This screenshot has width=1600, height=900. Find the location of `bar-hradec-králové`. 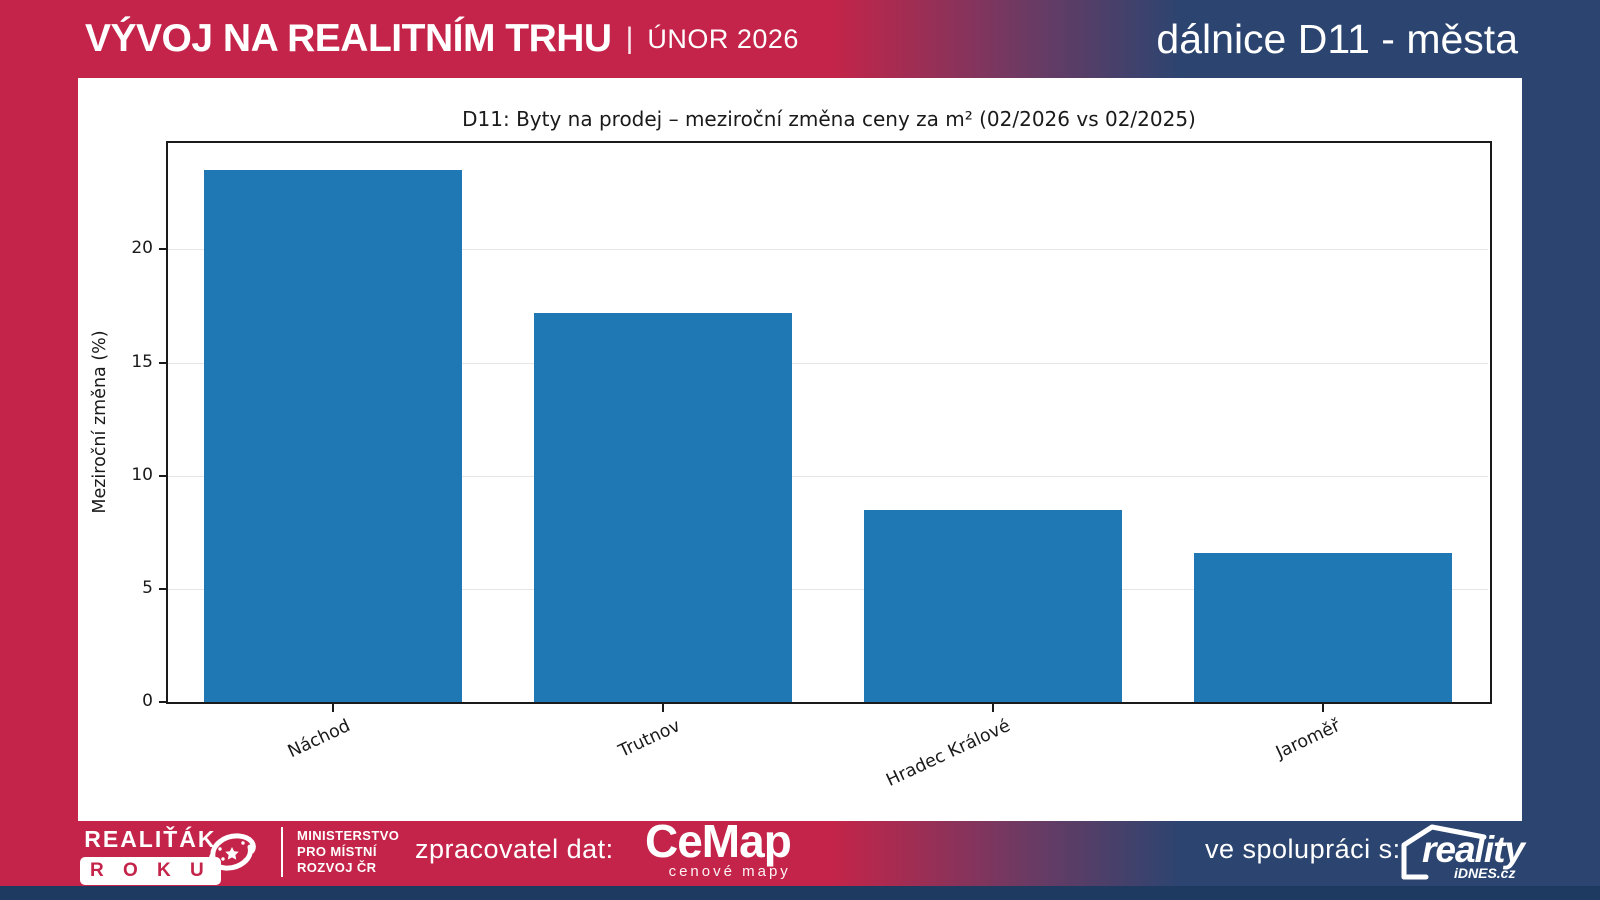

bar-hradec-králové is located at coordinates (993, 605).